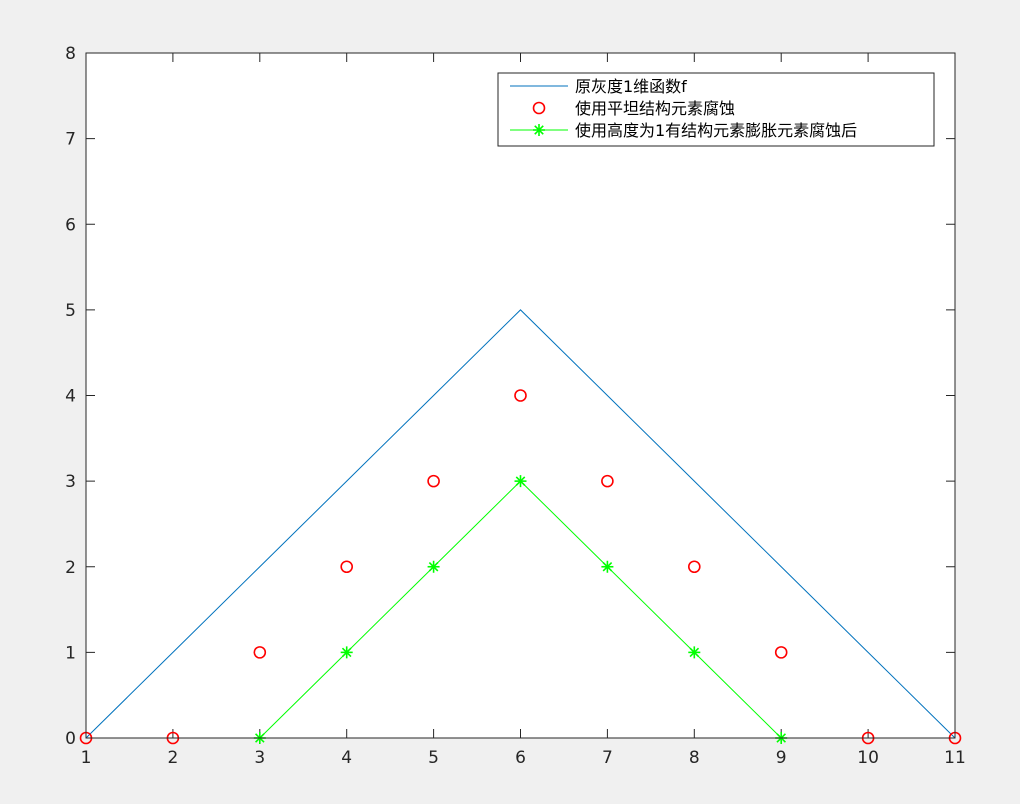  I want to click on x-tick-label: 1, so click(86, 758).